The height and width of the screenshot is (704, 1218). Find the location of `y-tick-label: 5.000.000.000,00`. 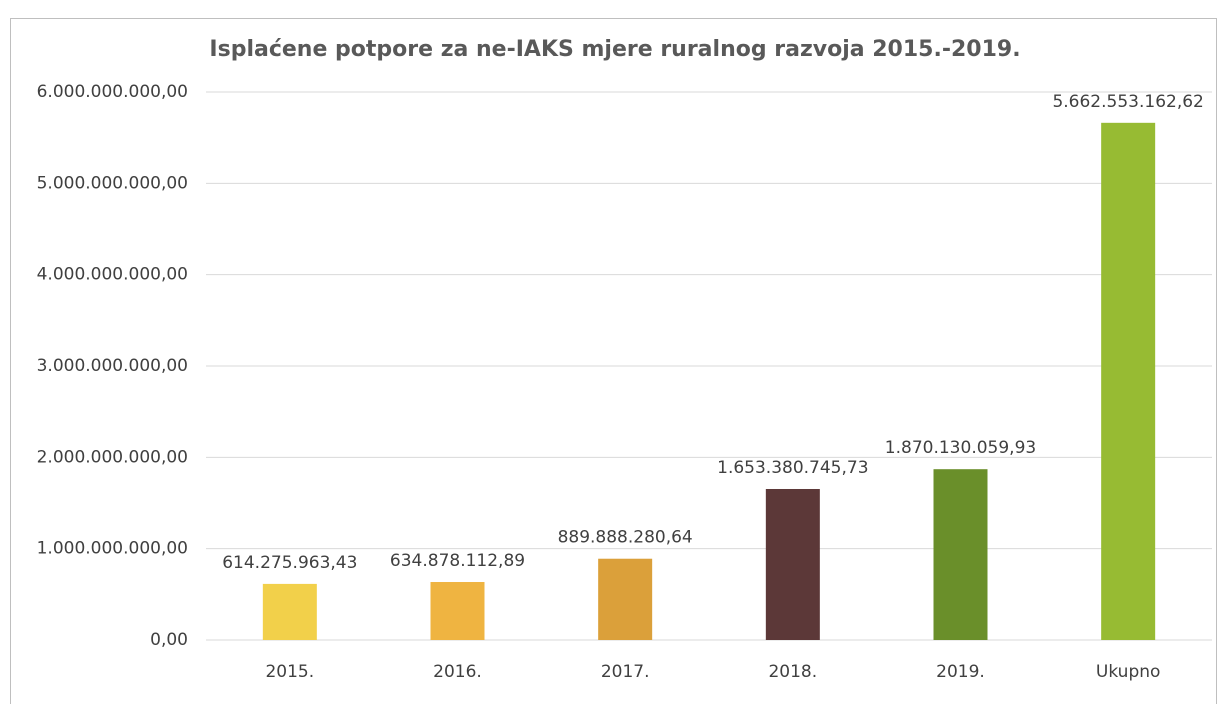

y-tick-label: 5.000.000.000,00 is located at coordinates (112, 183).